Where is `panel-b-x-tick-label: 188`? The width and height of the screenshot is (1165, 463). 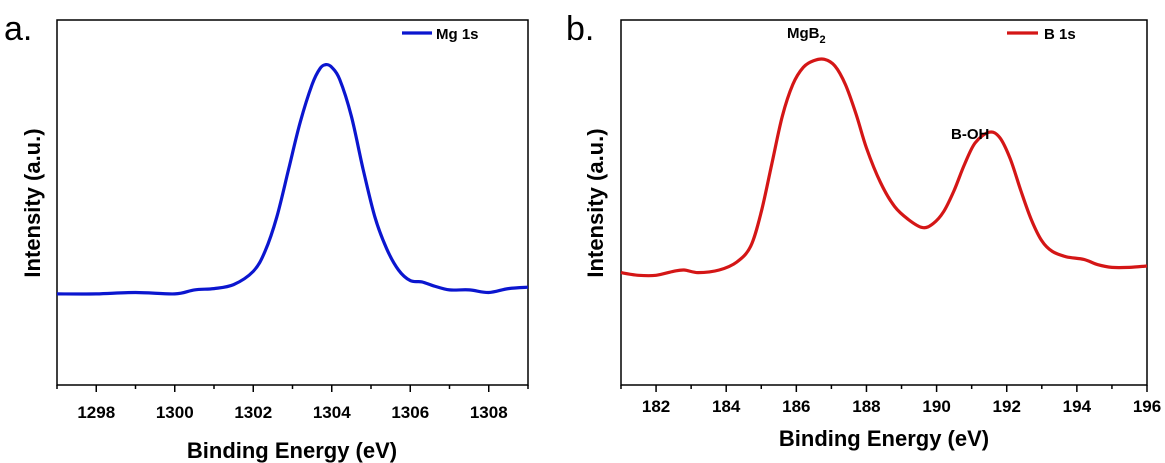 panel-b-x-tick-label: 188 is located at coordinates (866, 406).